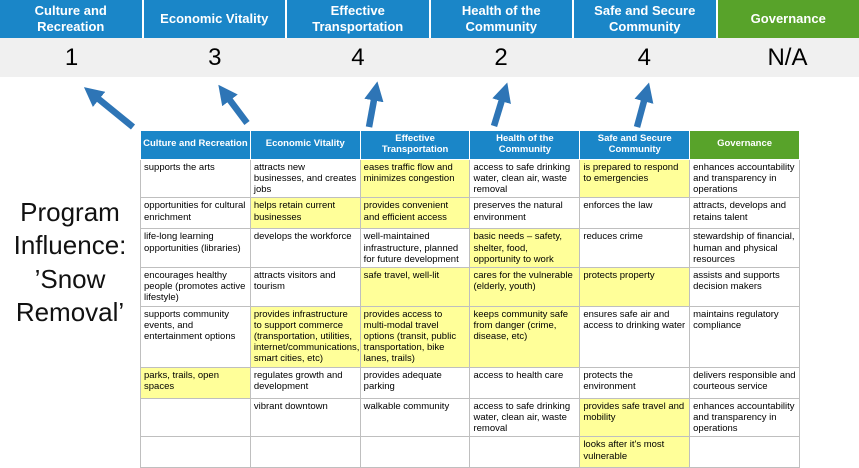 This screenshot has width=859, height=468. I want to click on matrix-cell-r4-c6: assists and supports decision makers, so click(745, 287).